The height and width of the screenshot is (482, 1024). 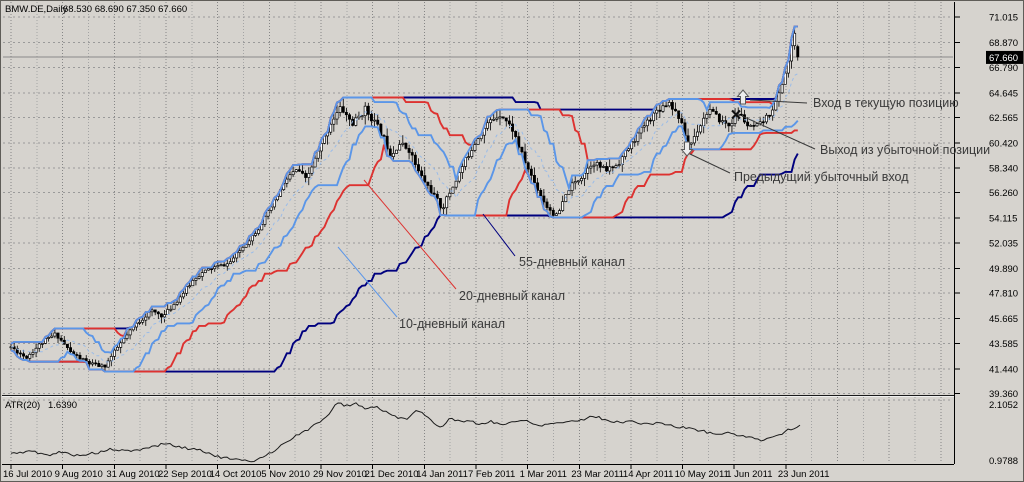 What do you see at coordinates (442, 474) in the screenshot?
I see `date-axis-label: 14 Jan 2011` at bounding box center [442, 474].